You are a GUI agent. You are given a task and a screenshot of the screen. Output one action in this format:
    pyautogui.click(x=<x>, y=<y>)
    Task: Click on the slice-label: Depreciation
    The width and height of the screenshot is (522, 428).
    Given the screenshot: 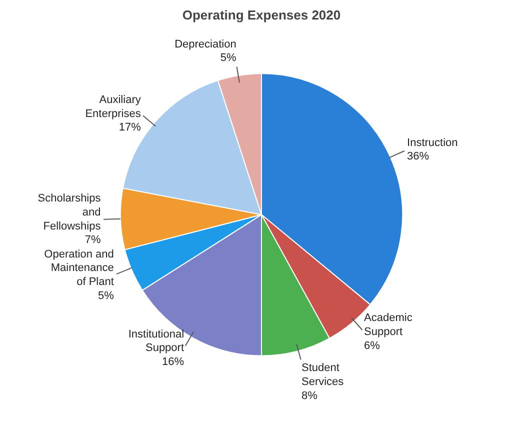 What is the action you would take?
    pyautogui.click(x=205, y=44)
    